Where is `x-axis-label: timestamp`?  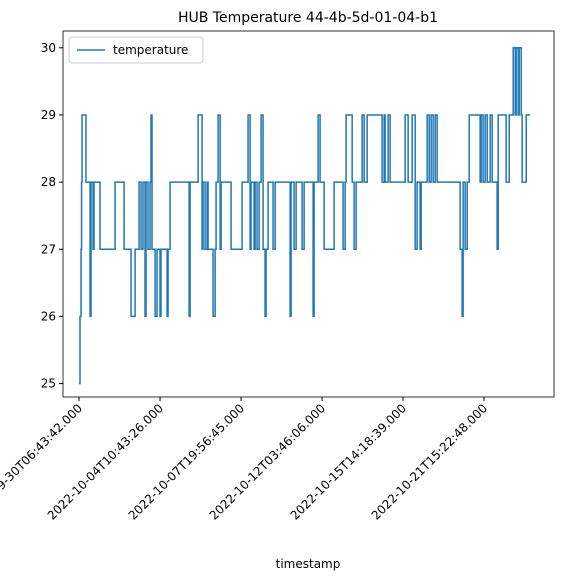
x-axis-label: timestamp is located at coordinates (308, 564).